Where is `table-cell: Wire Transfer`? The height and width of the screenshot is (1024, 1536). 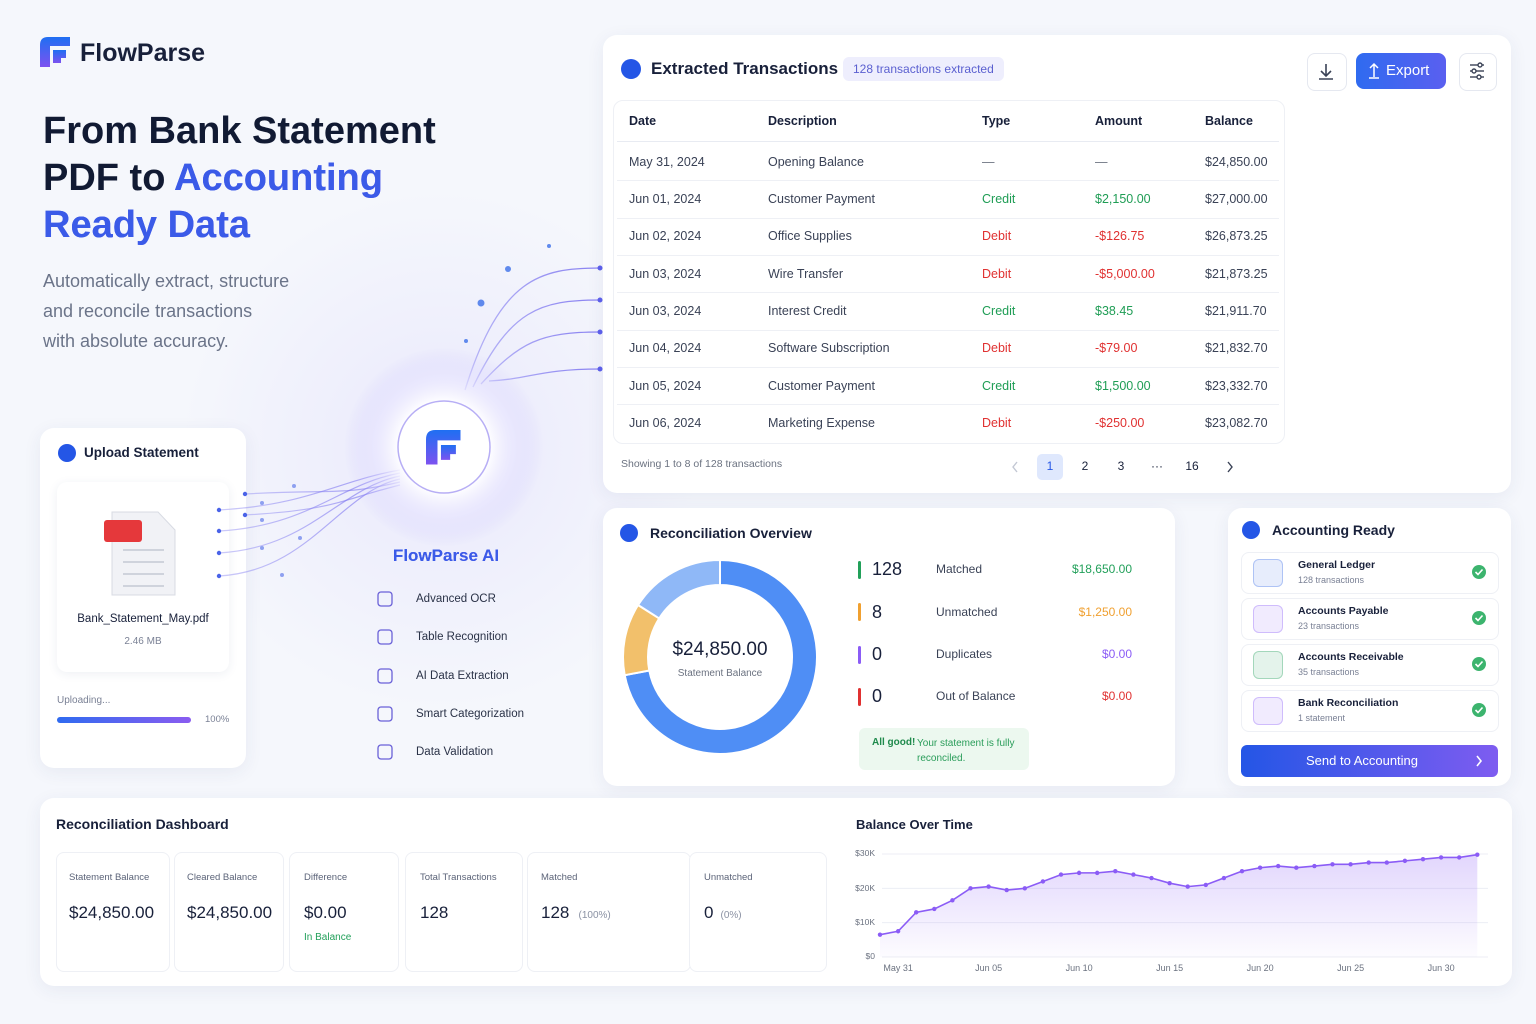
table-cell: Wire Transfer is located at coordinates (806, 273).